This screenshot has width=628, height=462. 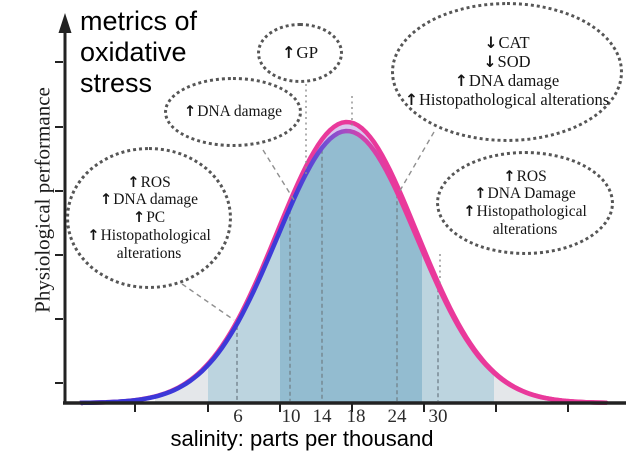 I want to click on annotation-label: DNA Damage, so click(x=531, y=194).